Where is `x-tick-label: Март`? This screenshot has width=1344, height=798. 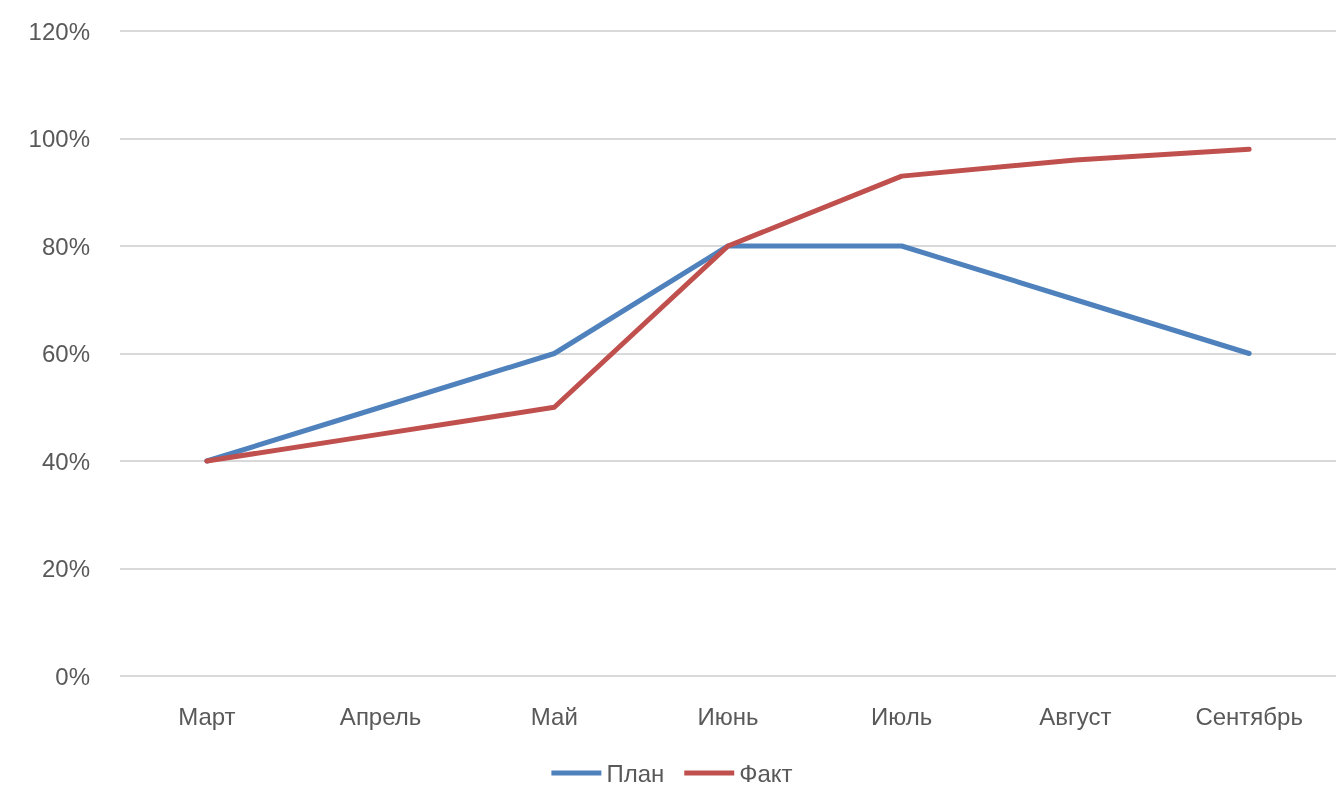 x-tick-label: Март is located at coordinates (207, 716).